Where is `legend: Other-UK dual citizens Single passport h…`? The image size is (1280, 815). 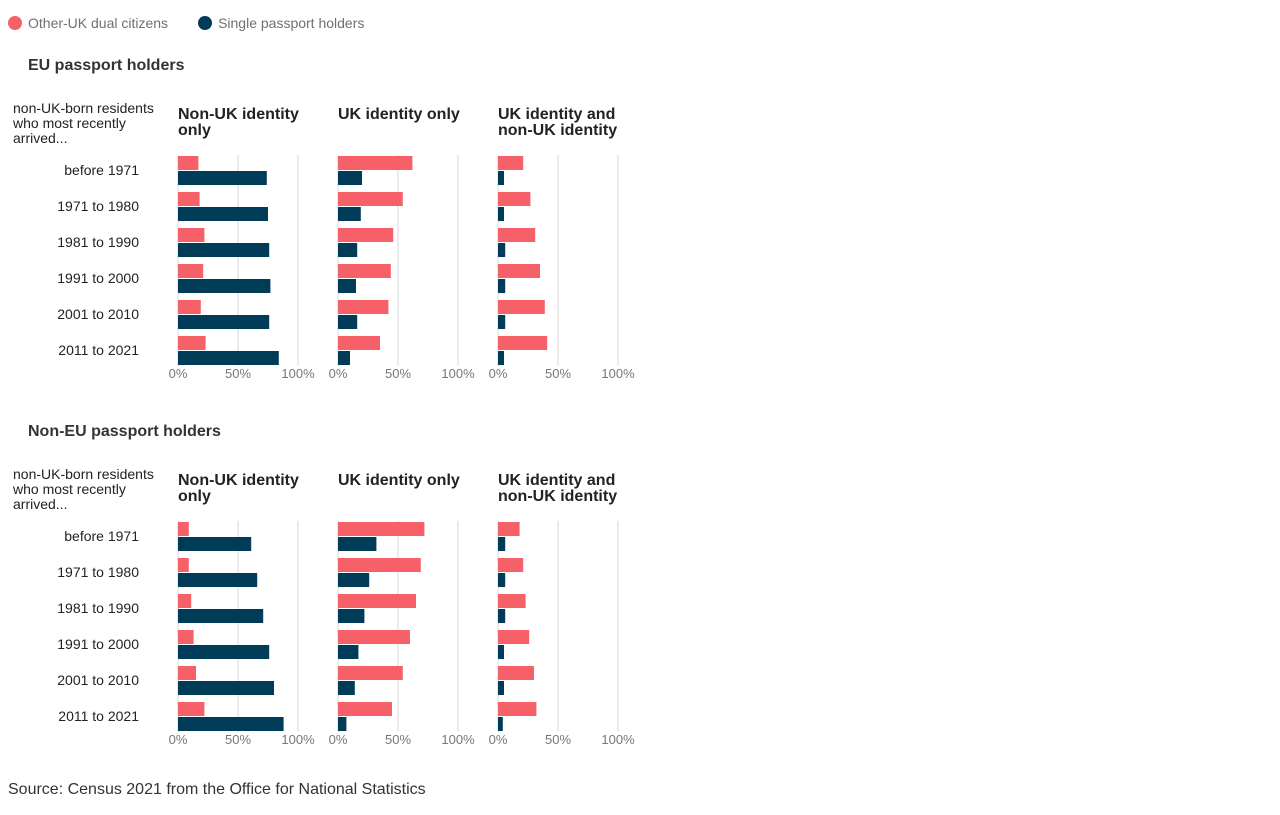 legend: Other-UK dual citizens Single passport h… is located at coordinates (201, 23).